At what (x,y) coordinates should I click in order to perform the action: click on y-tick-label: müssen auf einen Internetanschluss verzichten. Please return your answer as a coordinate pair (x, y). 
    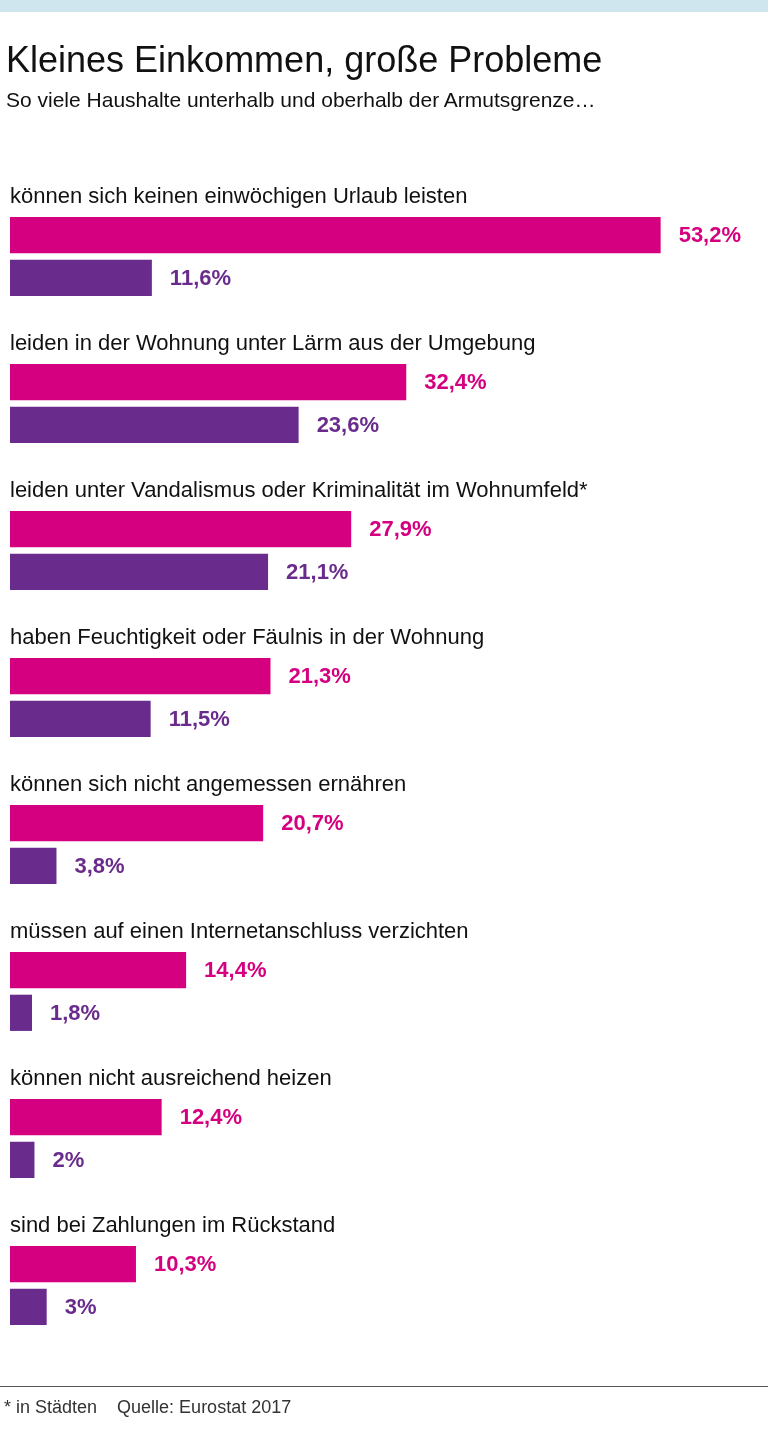
    Looking at the image, I should click on (239, 931).